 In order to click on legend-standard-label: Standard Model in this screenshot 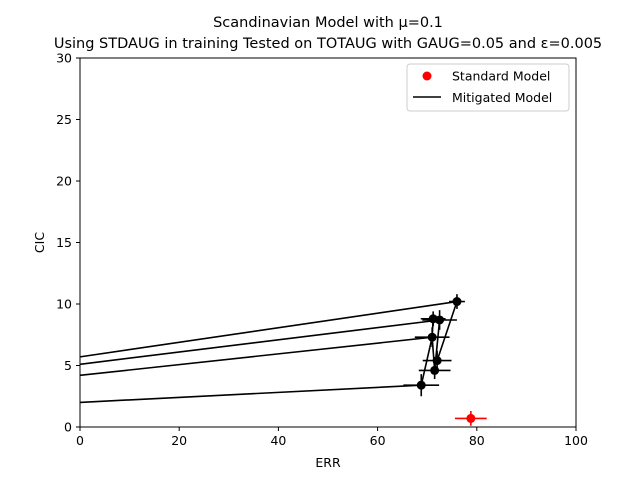, I will do `click(501, 76)`.